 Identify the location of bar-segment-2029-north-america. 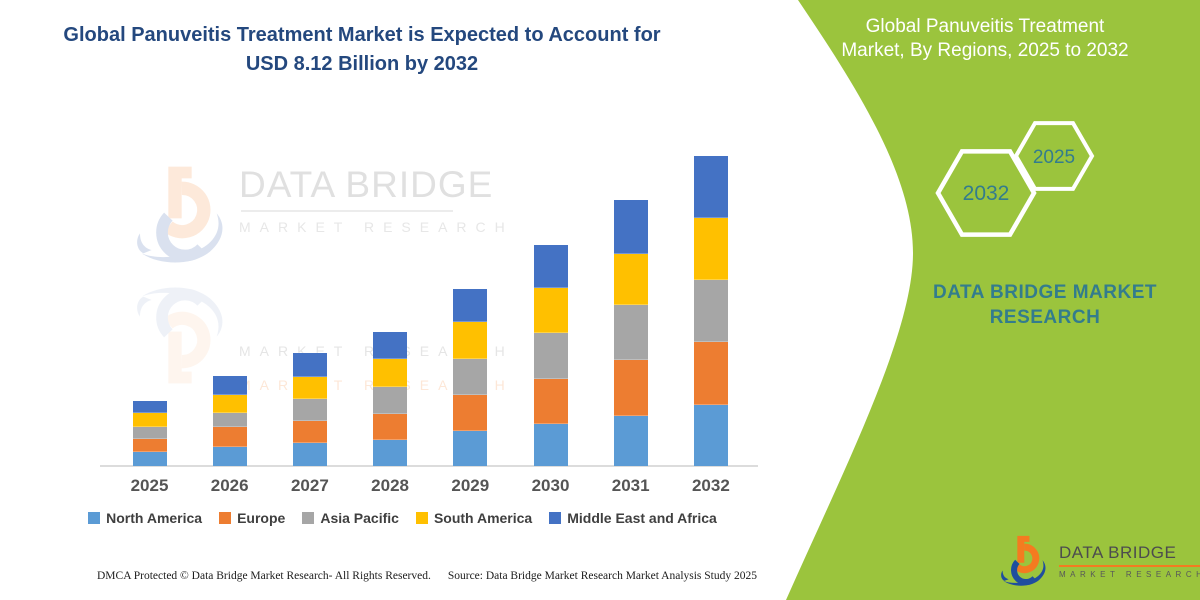
(470, 448).